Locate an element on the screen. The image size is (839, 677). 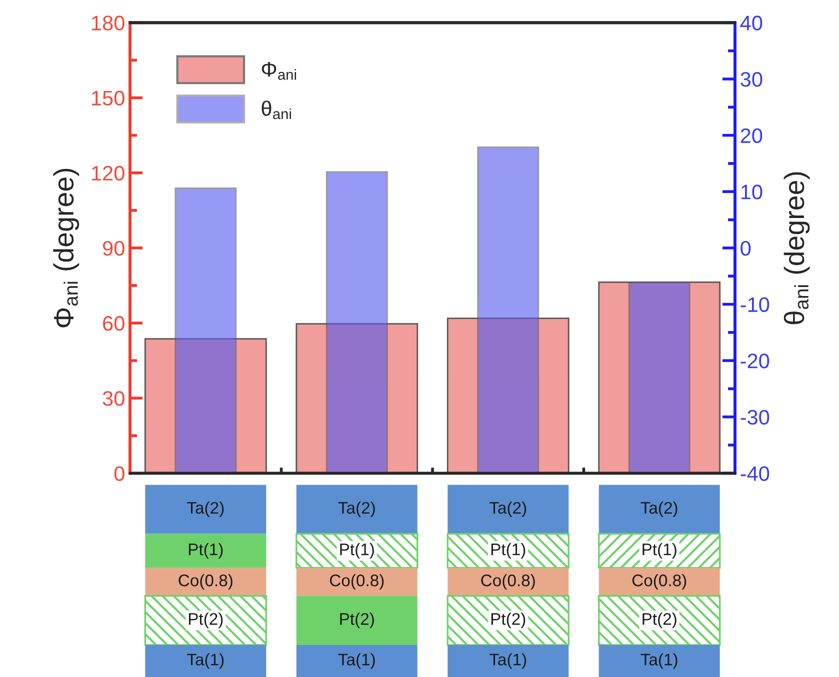
bar is located at coordinates (659, 378).